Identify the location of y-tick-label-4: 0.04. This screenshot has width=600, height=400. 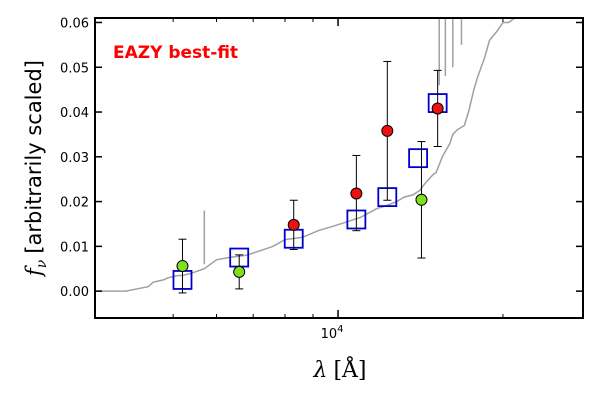
(74, 113).